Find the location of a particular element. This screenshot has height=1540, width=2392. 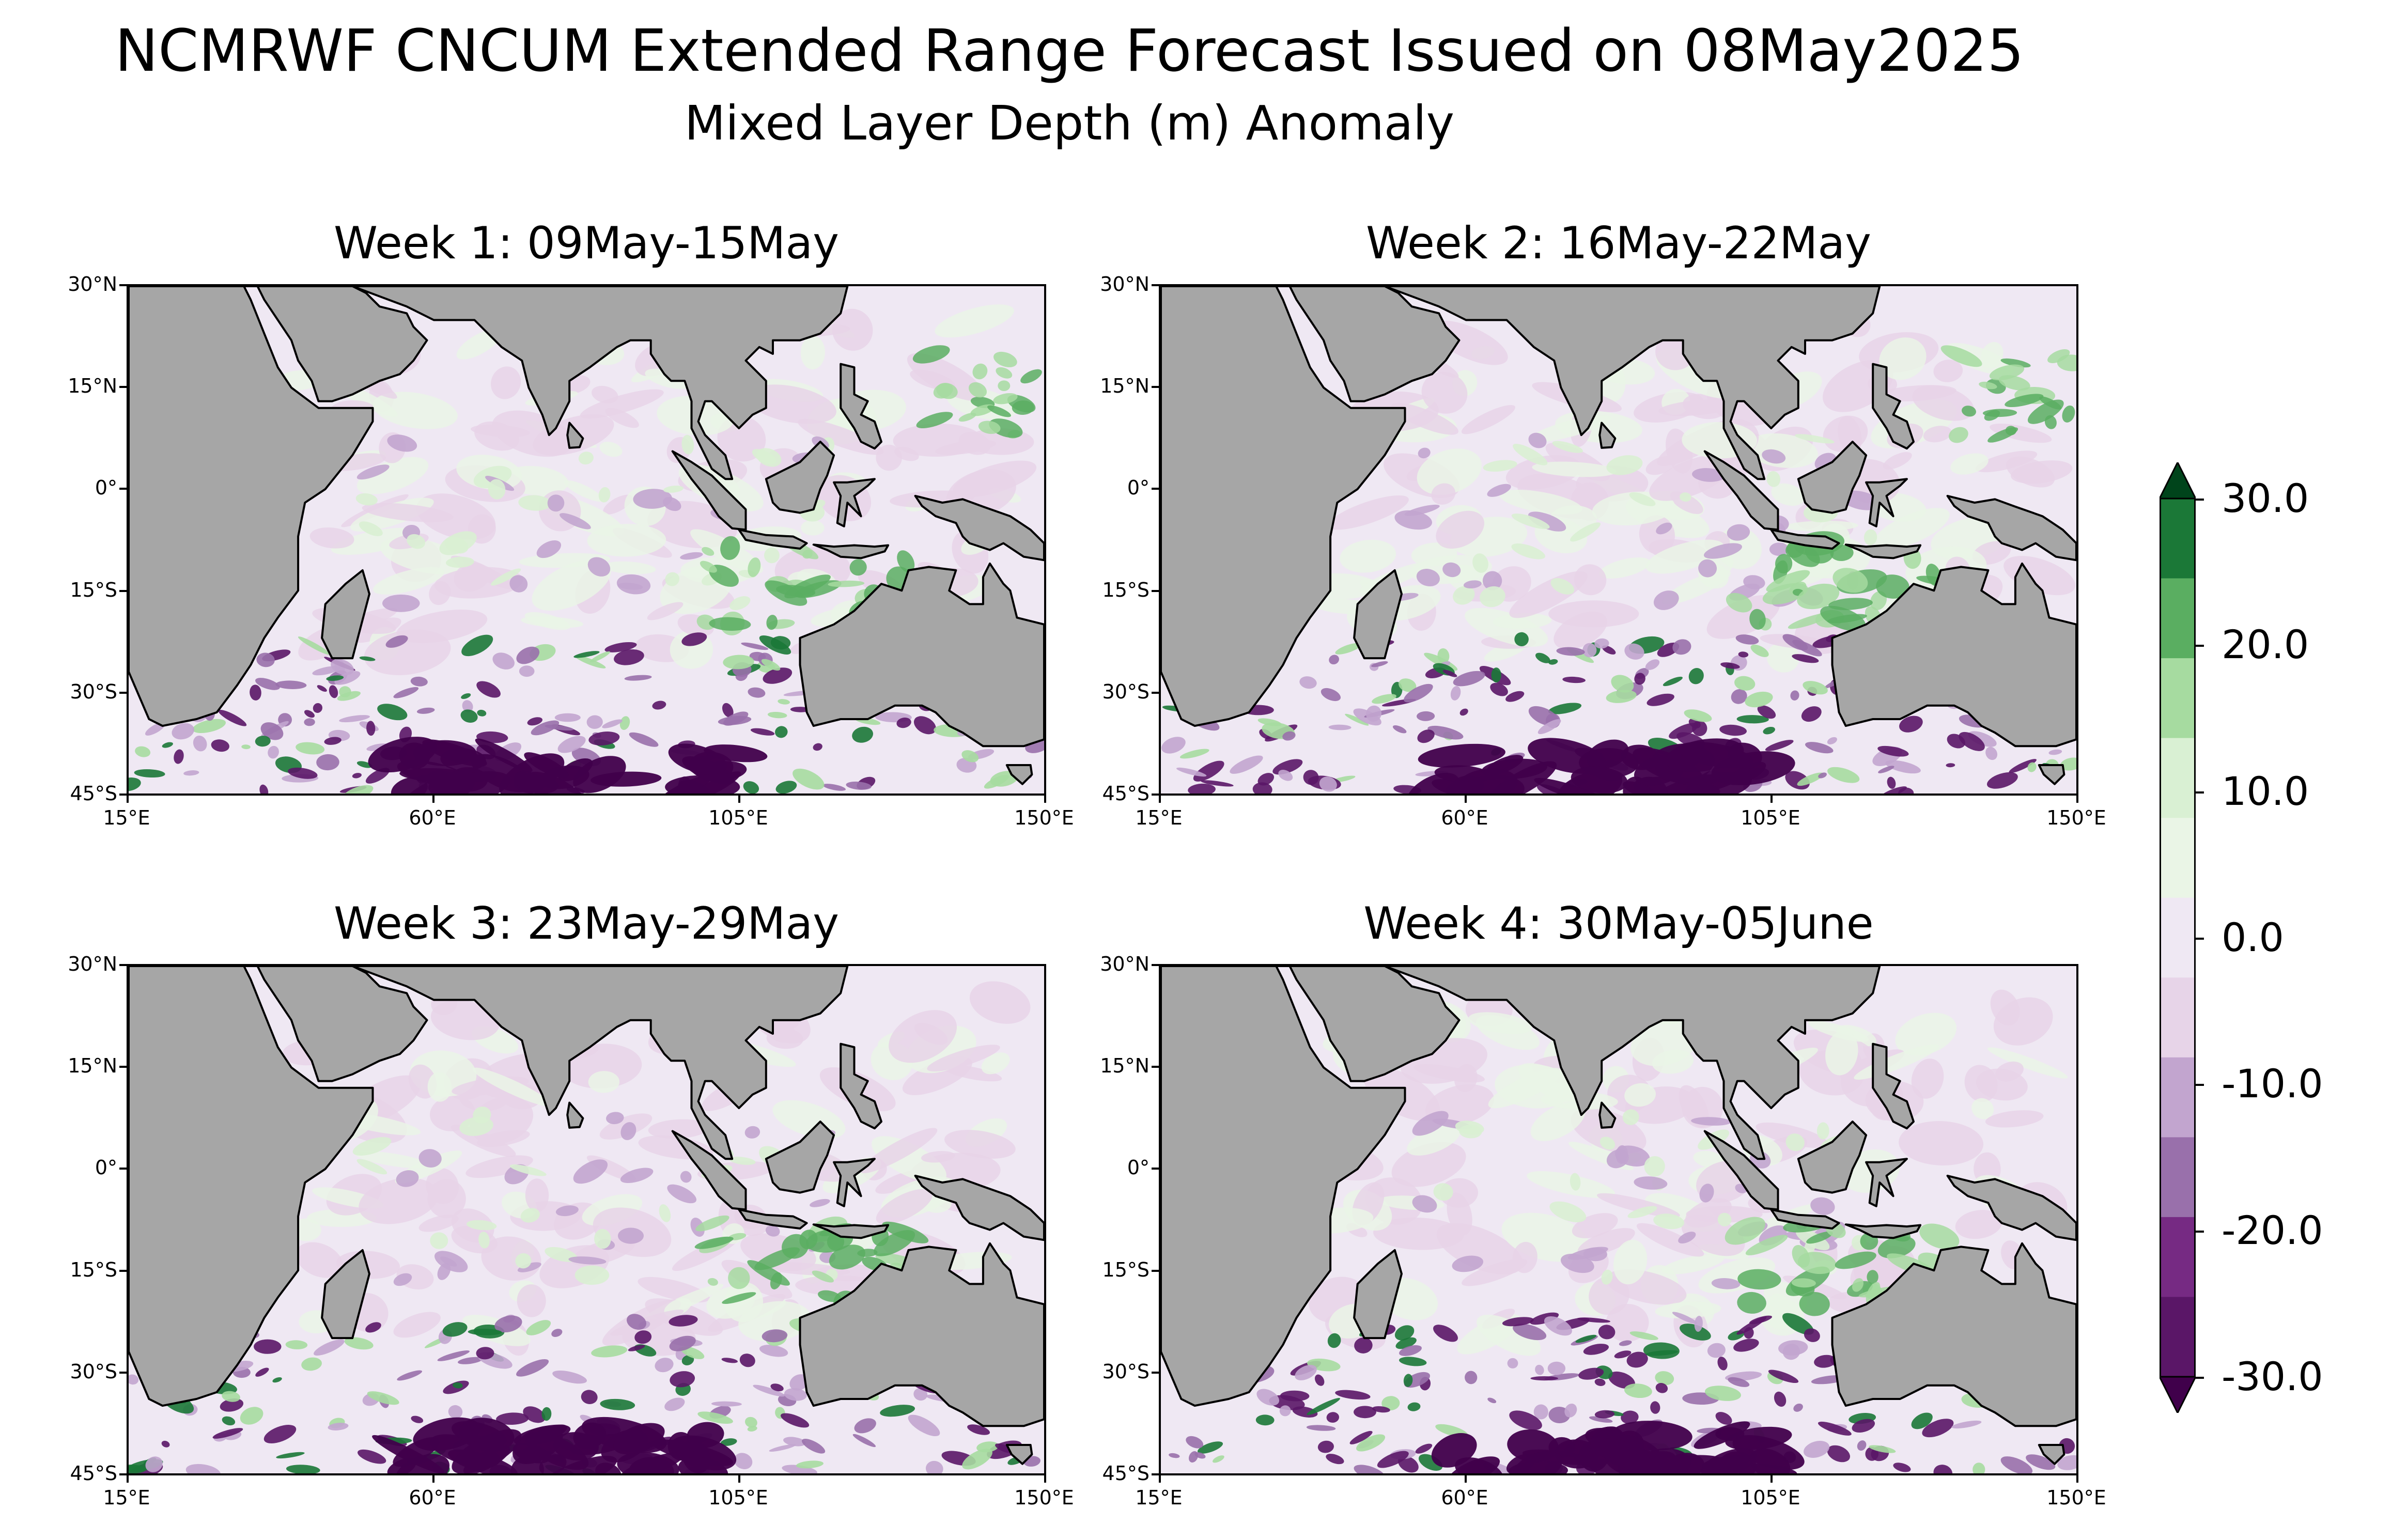

land-lesser is located at coordinates (851, 1231).